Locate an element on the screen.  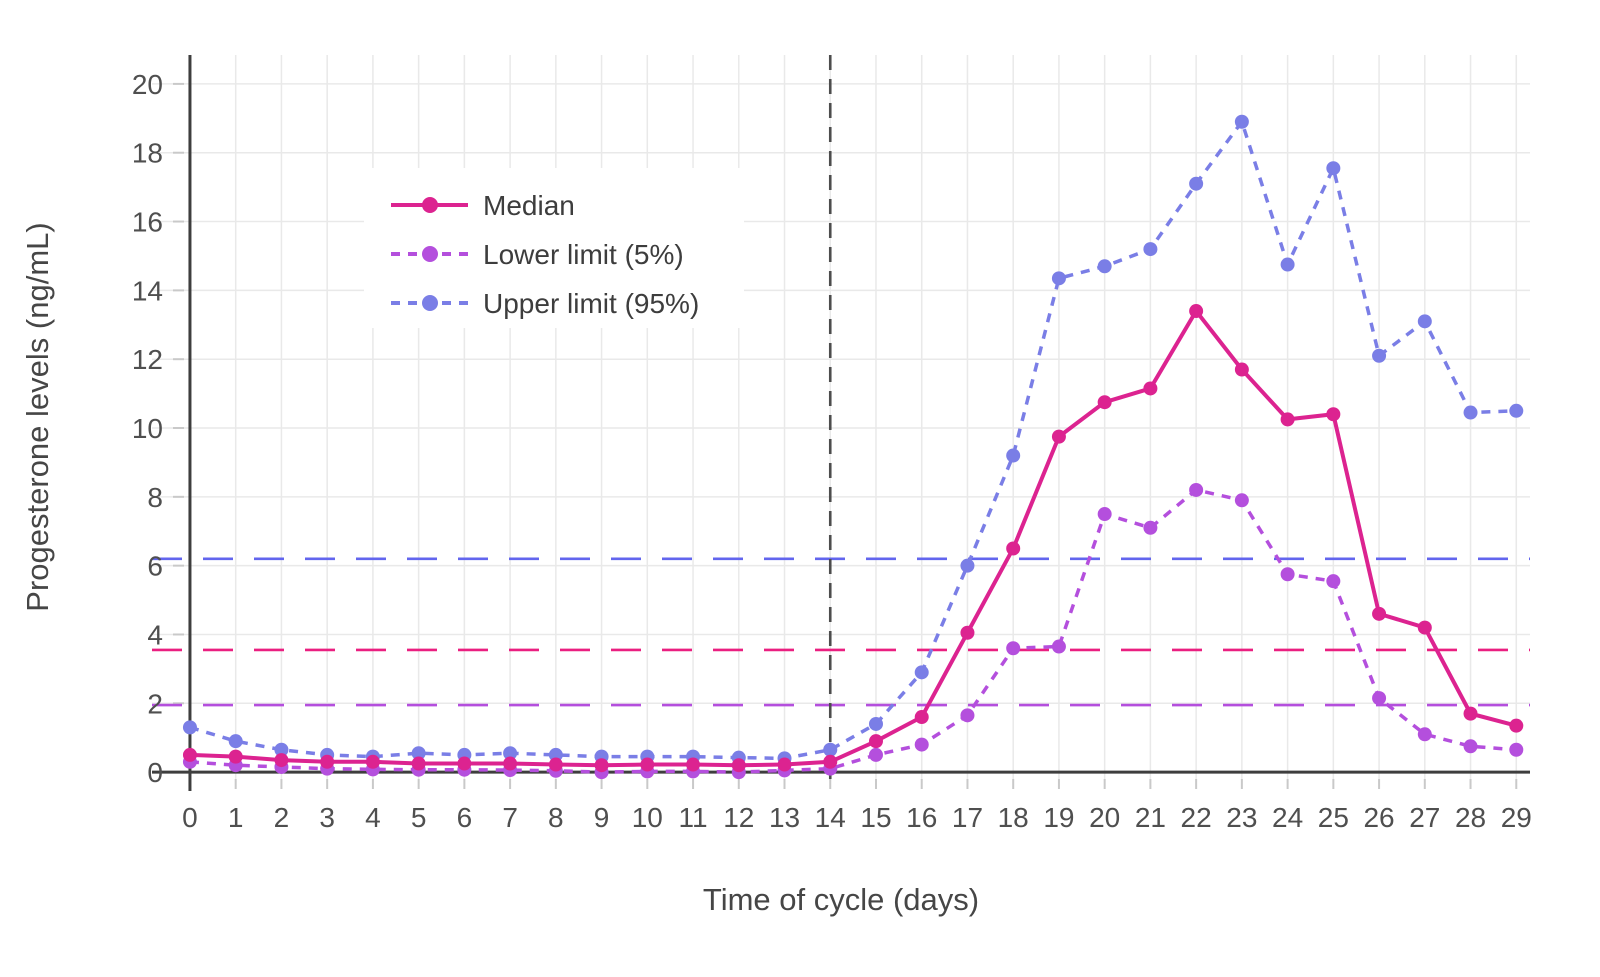
legend-label-2: Upper limit (95%) is located at coordinates (591, 303).